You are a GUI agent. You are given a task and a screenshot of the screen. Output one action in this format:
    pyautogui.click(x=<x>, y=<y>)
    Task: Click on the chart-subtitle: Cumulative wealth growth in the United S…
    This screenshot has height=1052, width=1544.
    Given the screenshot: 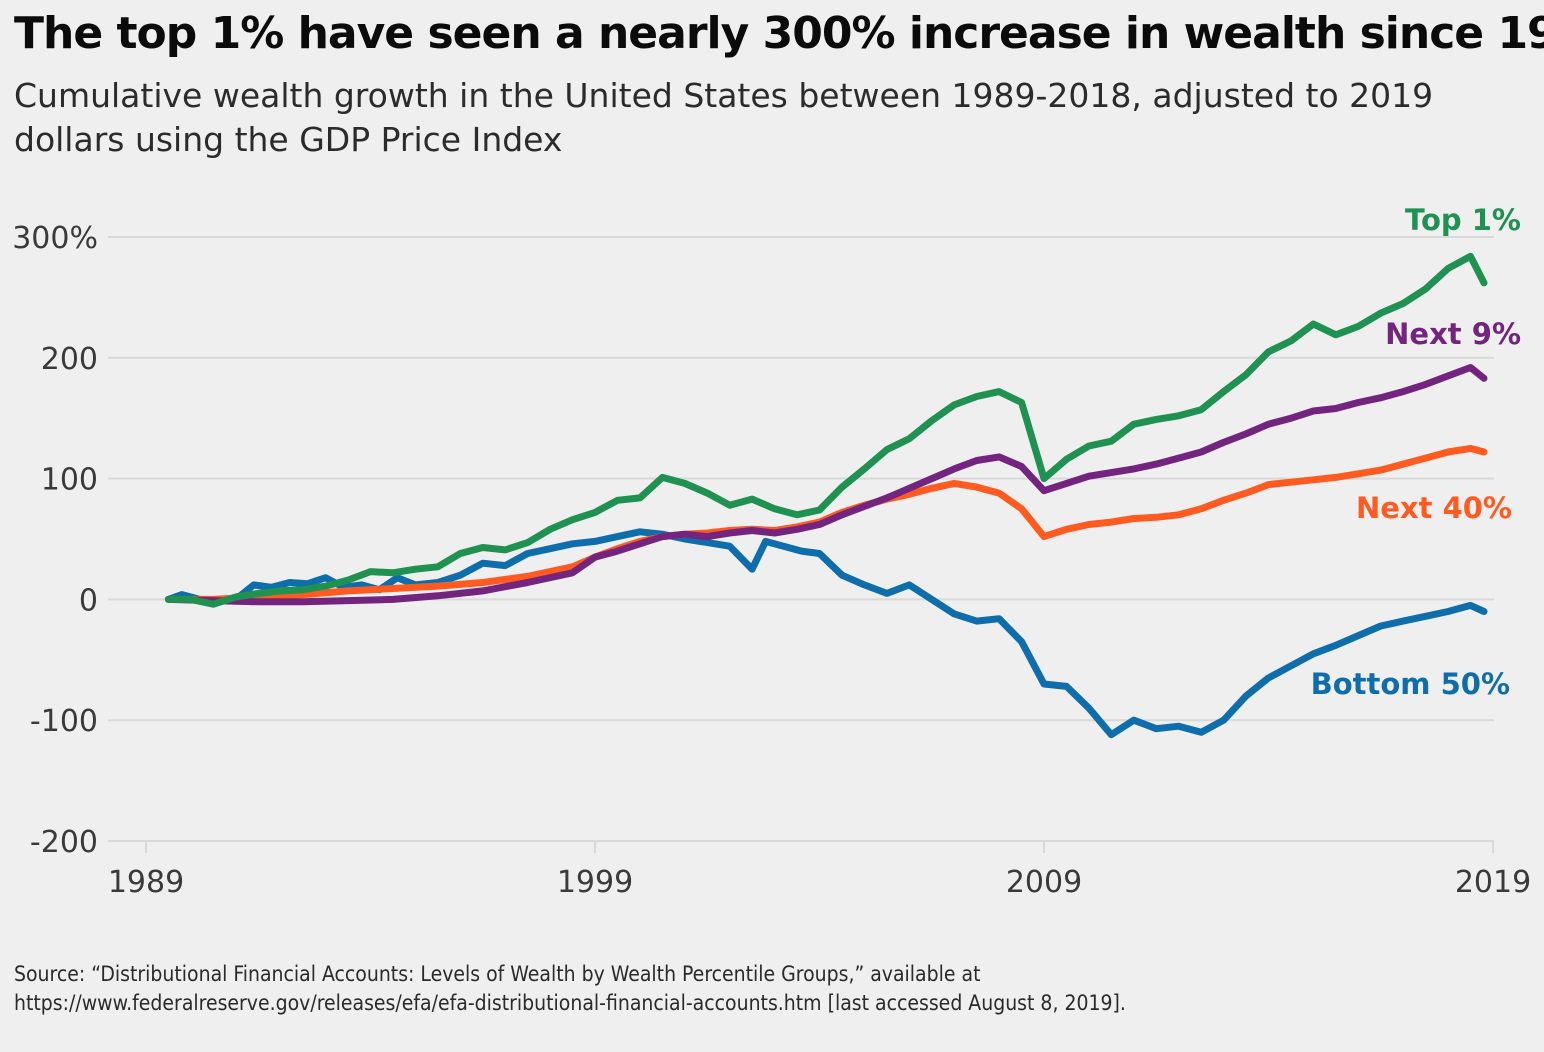 What is the action you would take?
    pyautogui.click(x=724, y=117)
    